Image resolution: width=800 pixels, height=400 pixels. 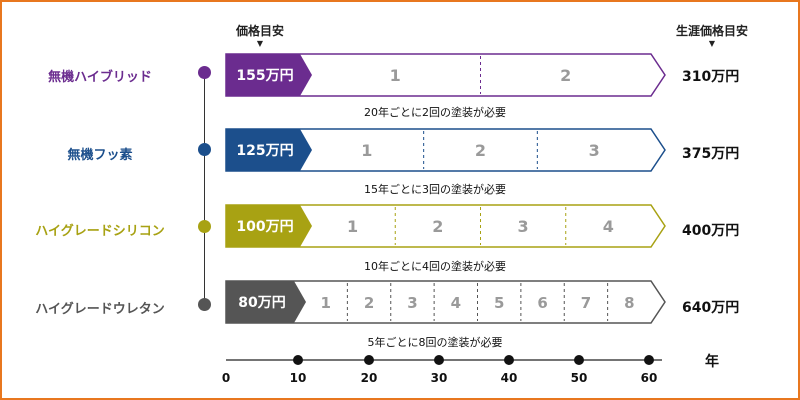 I want to click on price-guide-label: 価格目安, so click(x=259, y=31).